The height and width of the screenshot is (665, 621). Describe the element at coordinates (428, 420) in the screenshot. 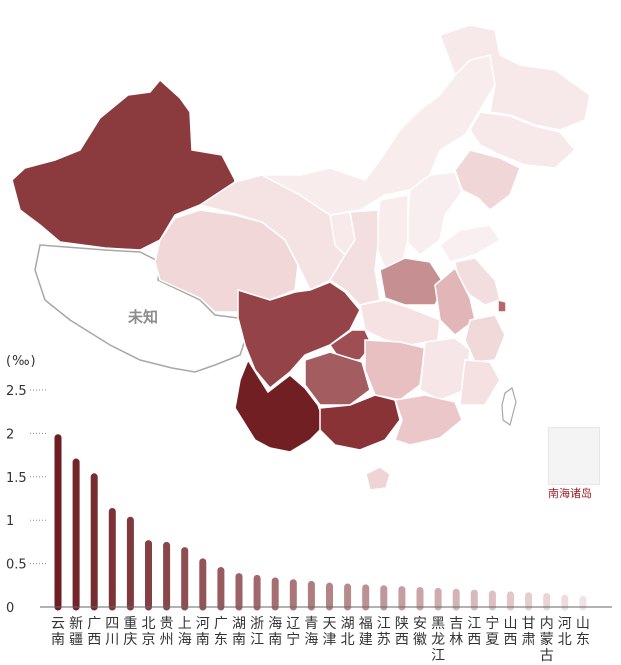

I see `region-guangdong` at that location.